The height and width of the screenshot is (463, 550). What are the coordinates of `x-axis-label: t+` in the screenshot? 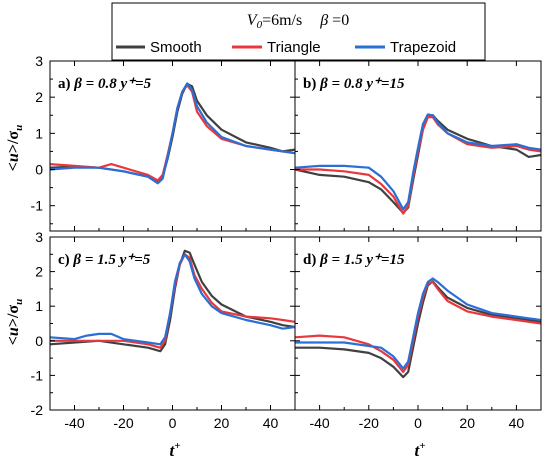 It's located at (174, 450).